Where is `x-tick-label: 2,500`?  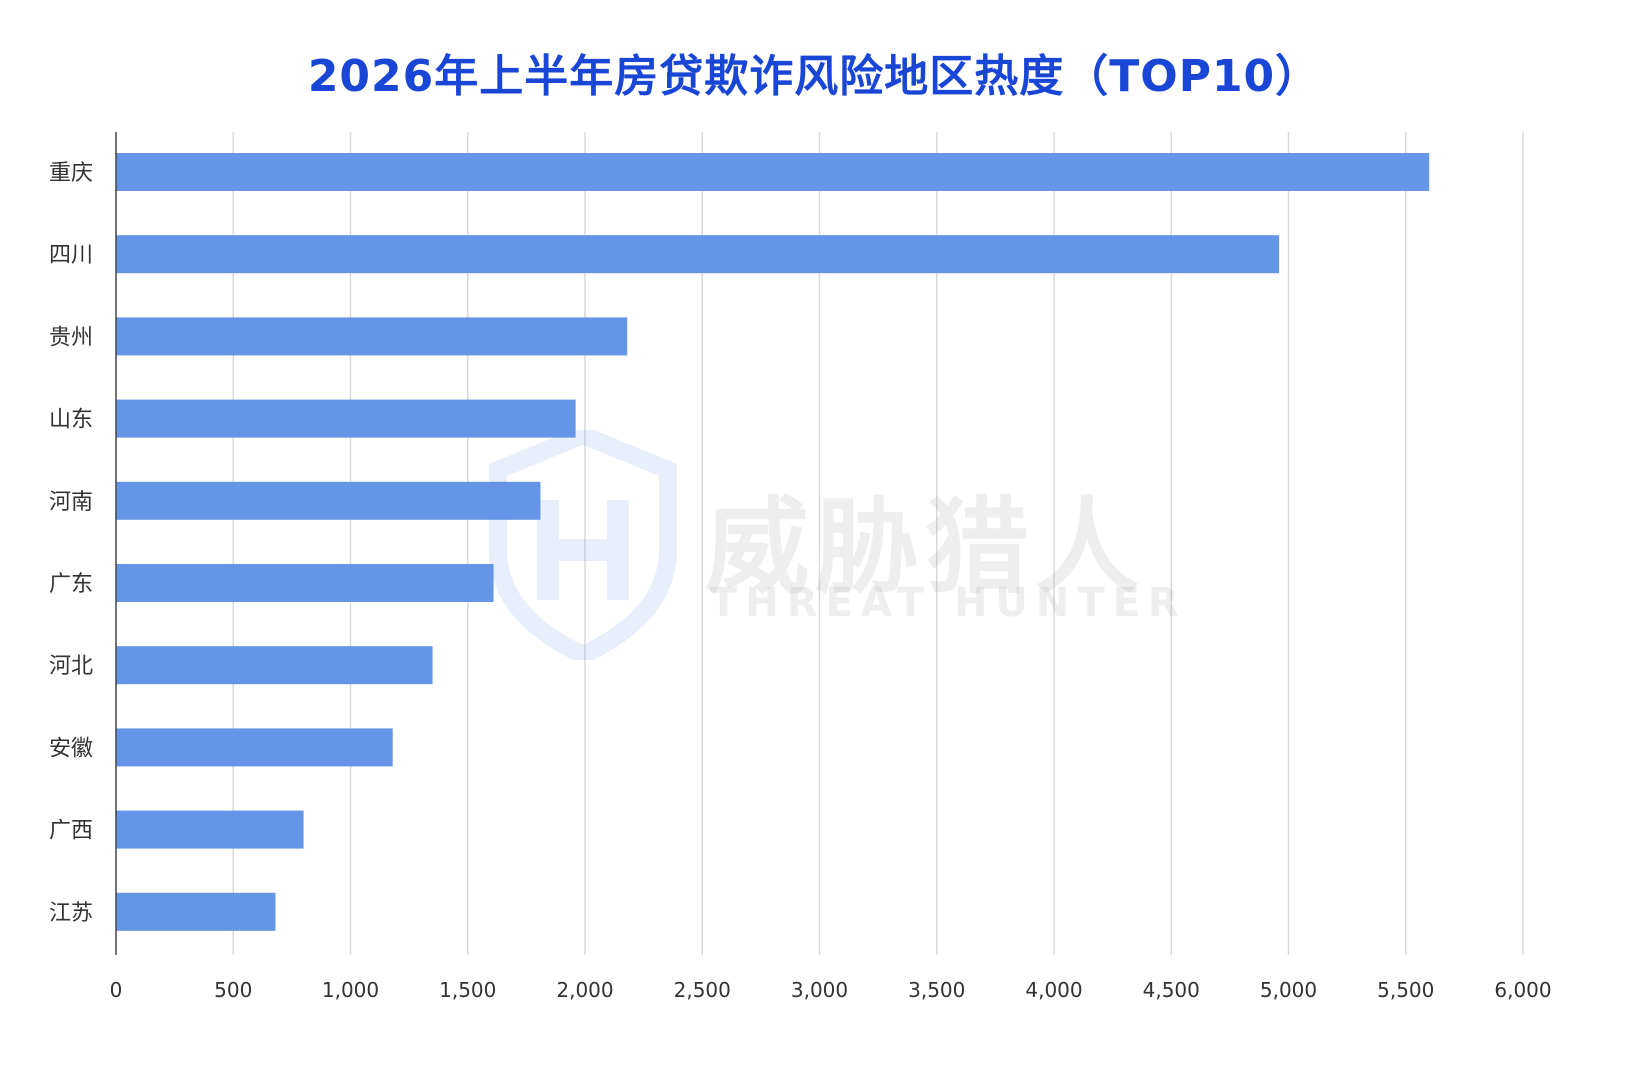 x-tick-label: 2,500 is located at coordinates (702, 990).